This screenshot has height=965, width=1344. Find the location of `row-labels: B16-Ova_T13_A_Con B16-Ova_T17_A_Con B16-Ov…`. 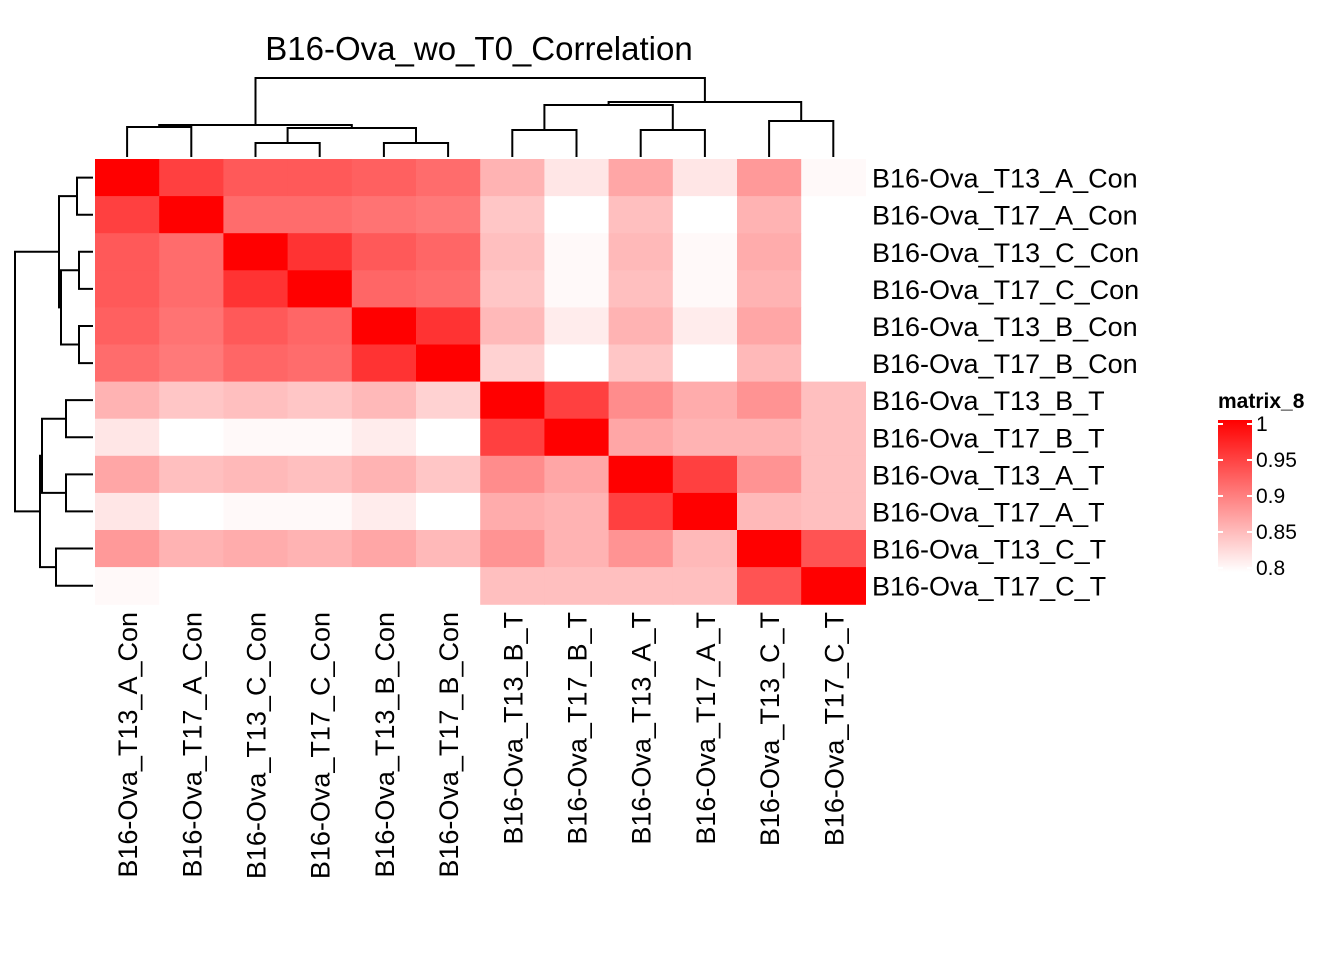

row-labels: B16-Ova_T13_A_Con B16-Ova_T17_A_Con B16-Ov… is located at coordinates (1005, 383).